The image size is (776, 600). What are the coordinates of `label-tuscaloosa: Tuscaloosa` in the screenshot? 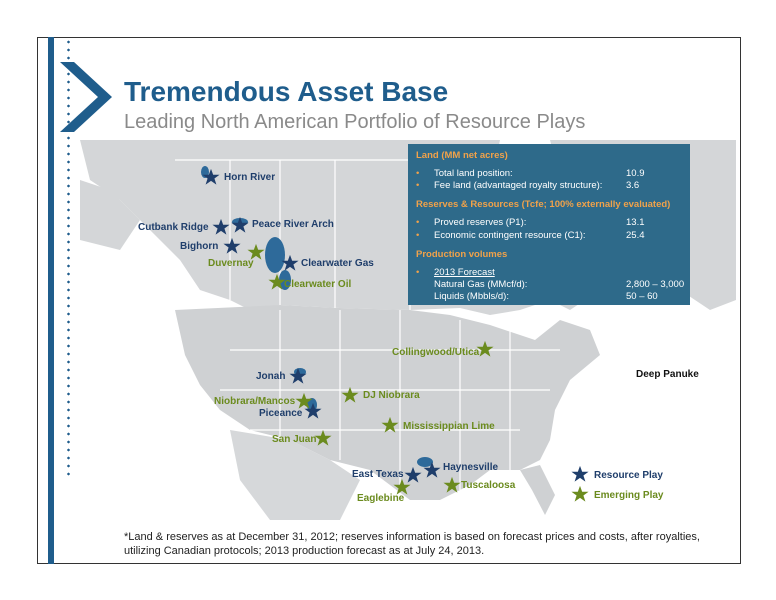 It's located at (488, 485).